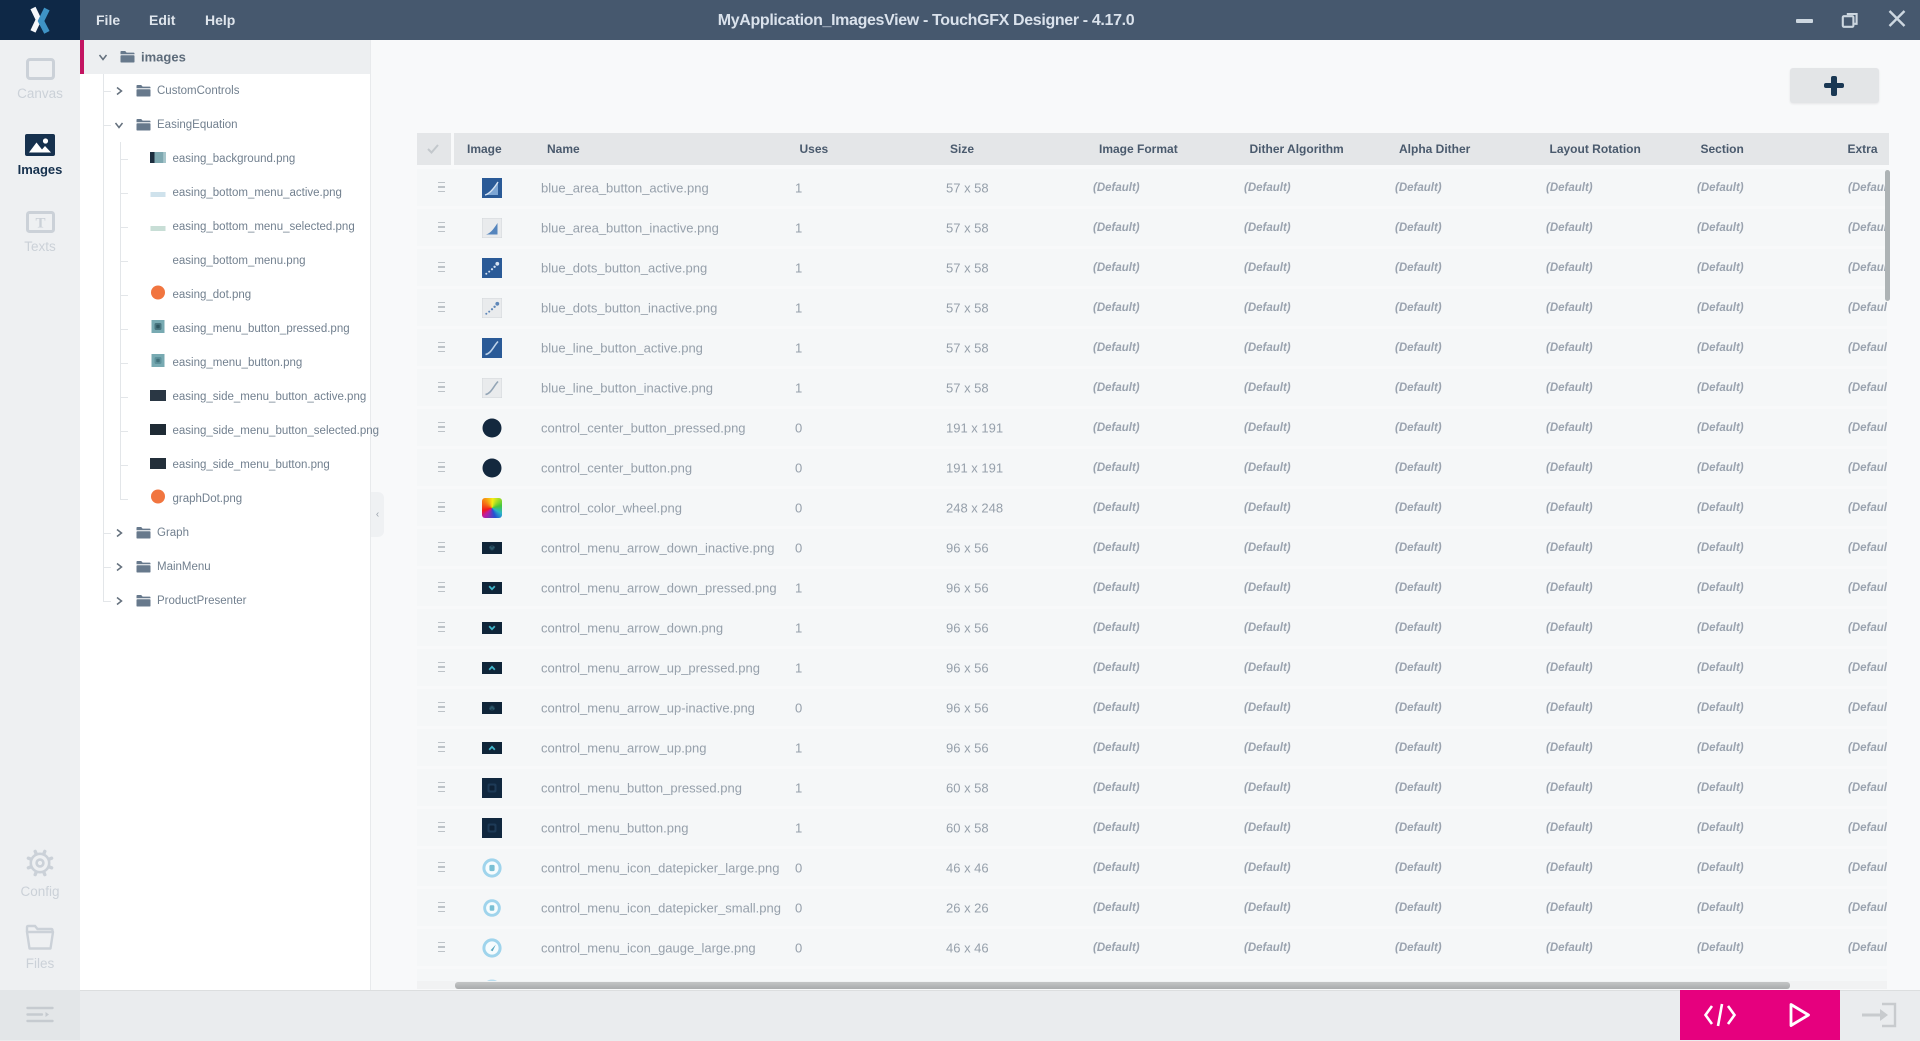 This screenshot has width=1920, height=1041. What do you see at coordinates (40, 224) in the screenshot?
I see `svg-text: T` at bounding box center [40, 224].